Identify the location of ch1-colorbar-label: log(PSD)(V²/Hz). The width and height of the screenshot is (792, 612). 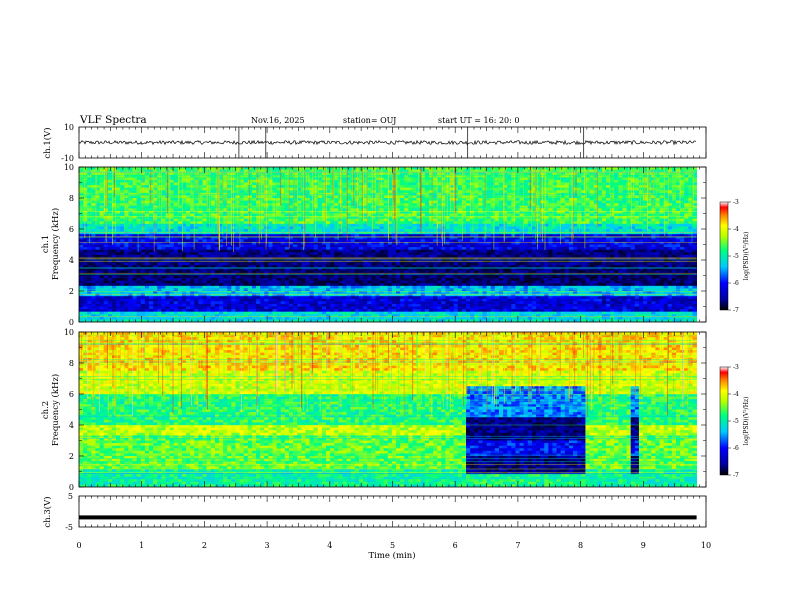
(746, 256).